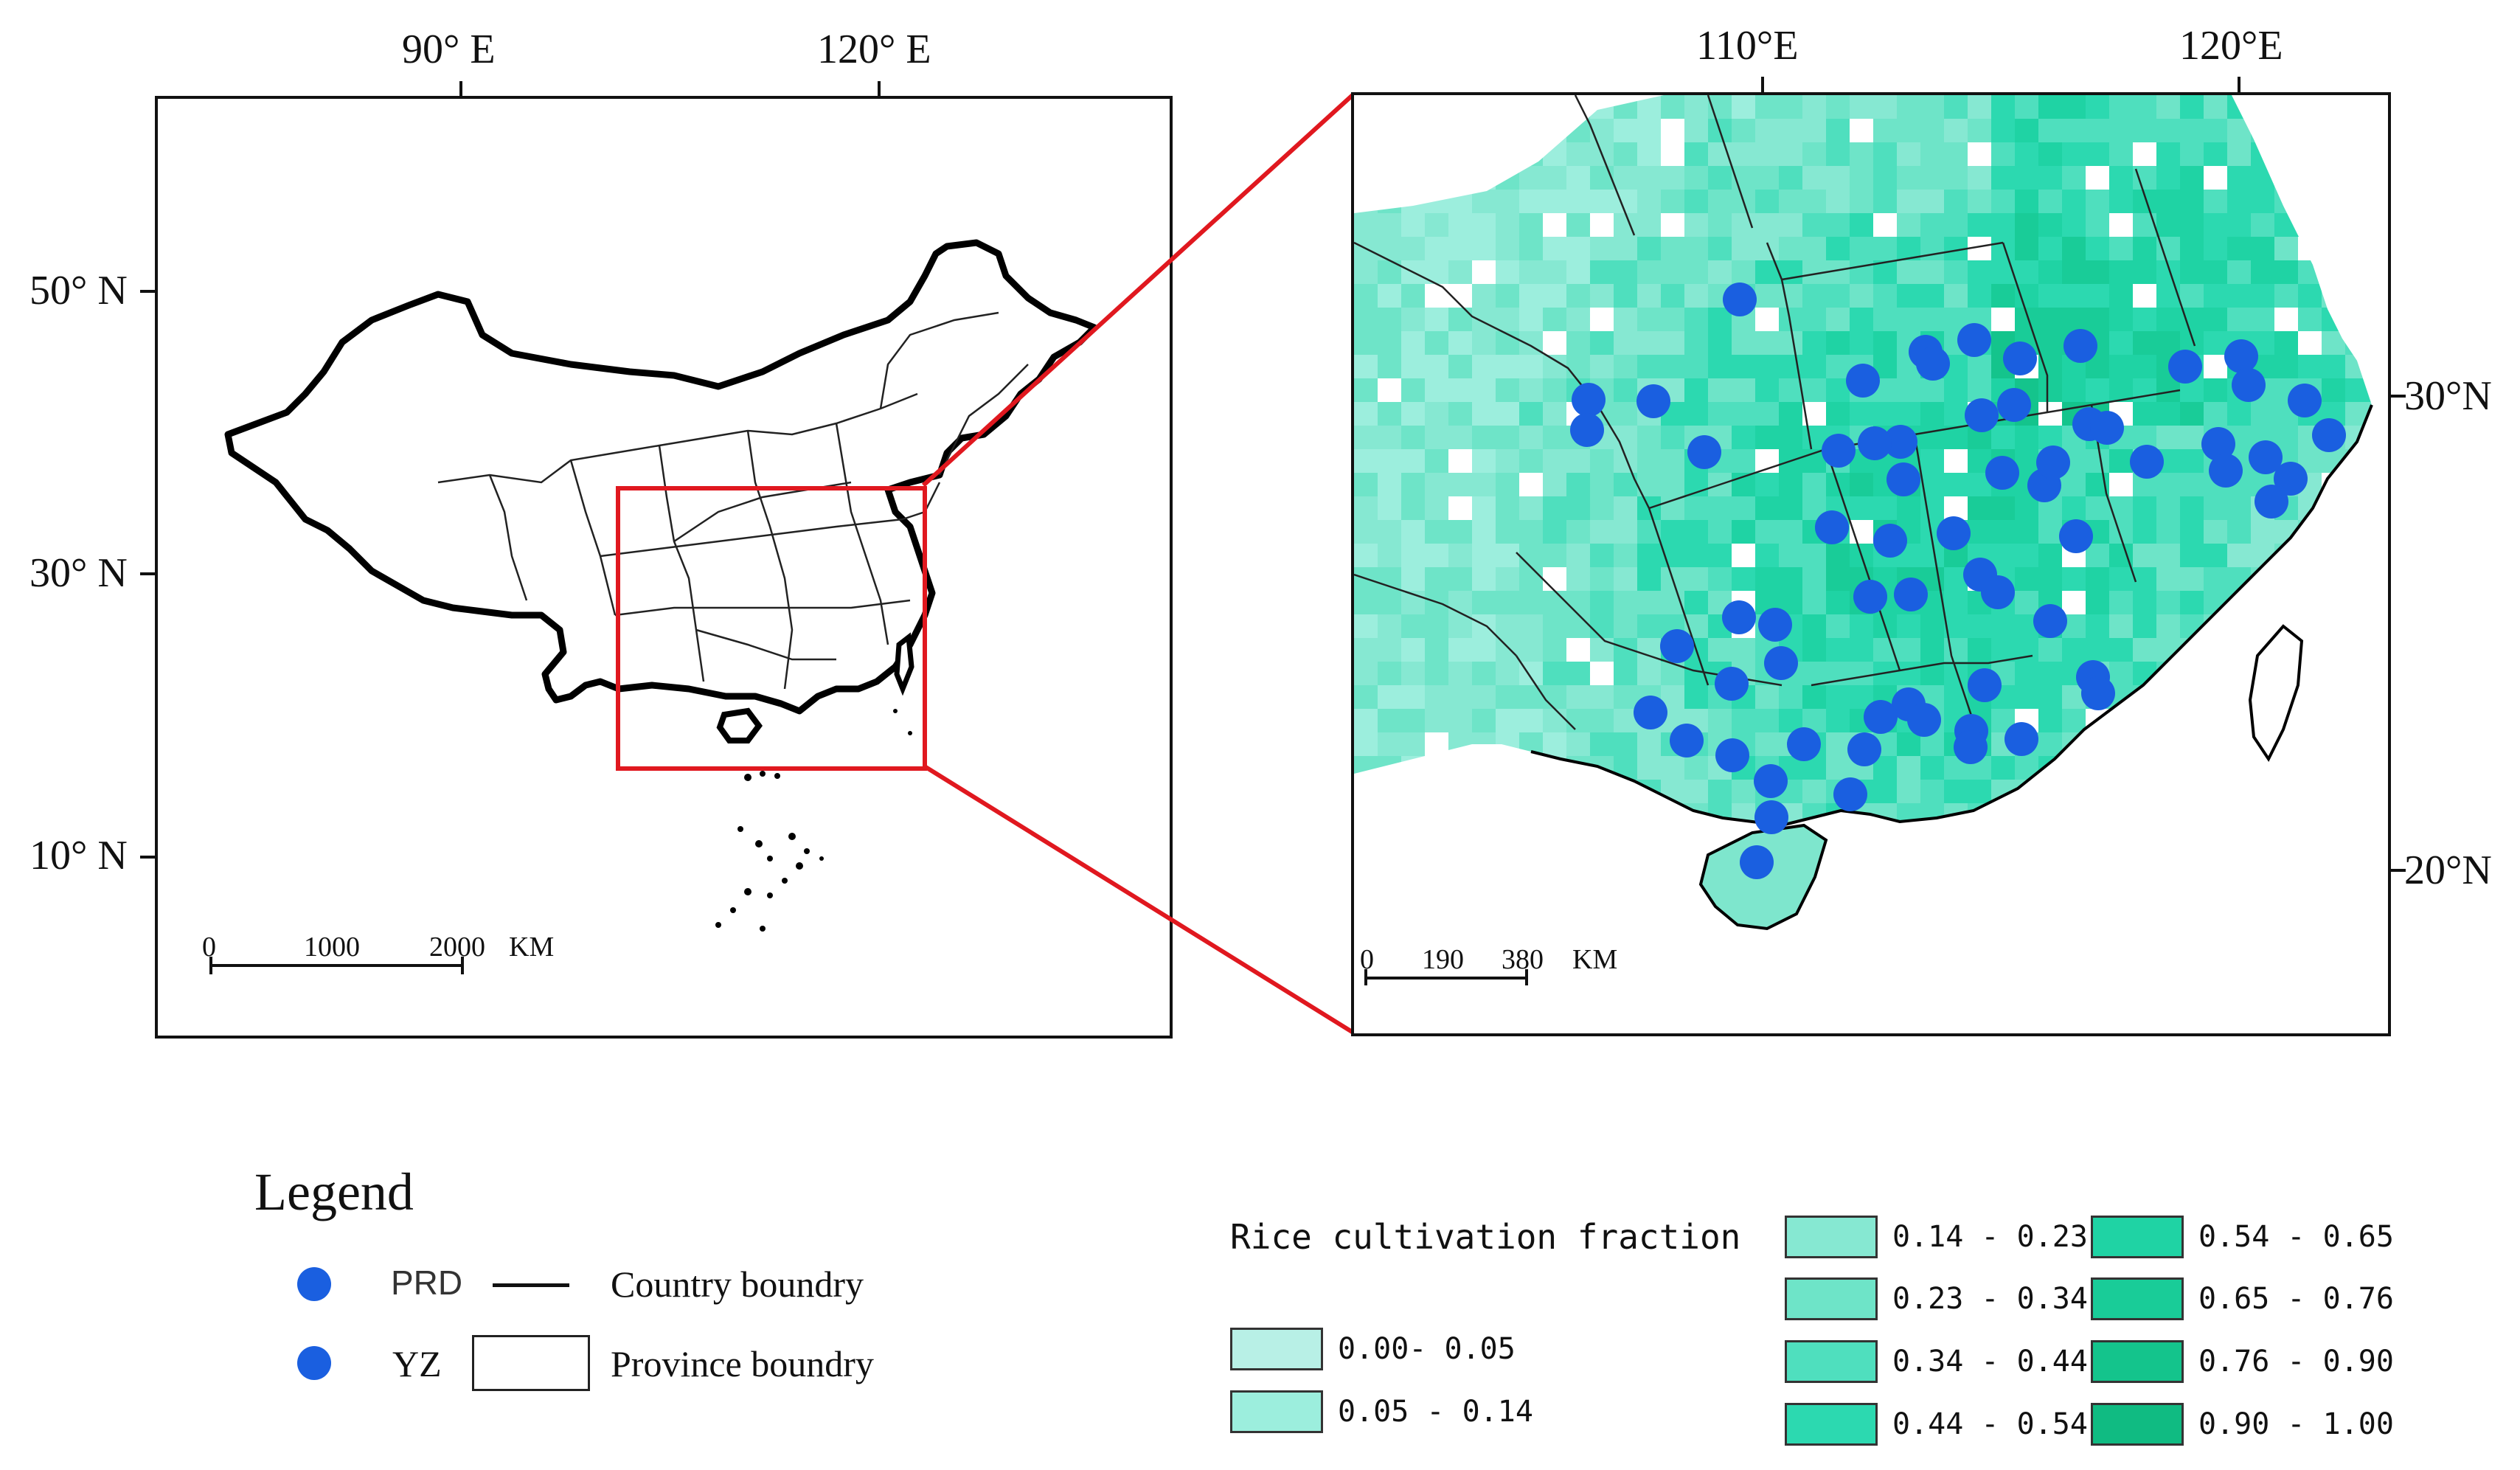  Describe the element at coordinates (1486, 1237) in the screenshot. I see `rice-legend-title: Rice cultivation fraction` at that location.